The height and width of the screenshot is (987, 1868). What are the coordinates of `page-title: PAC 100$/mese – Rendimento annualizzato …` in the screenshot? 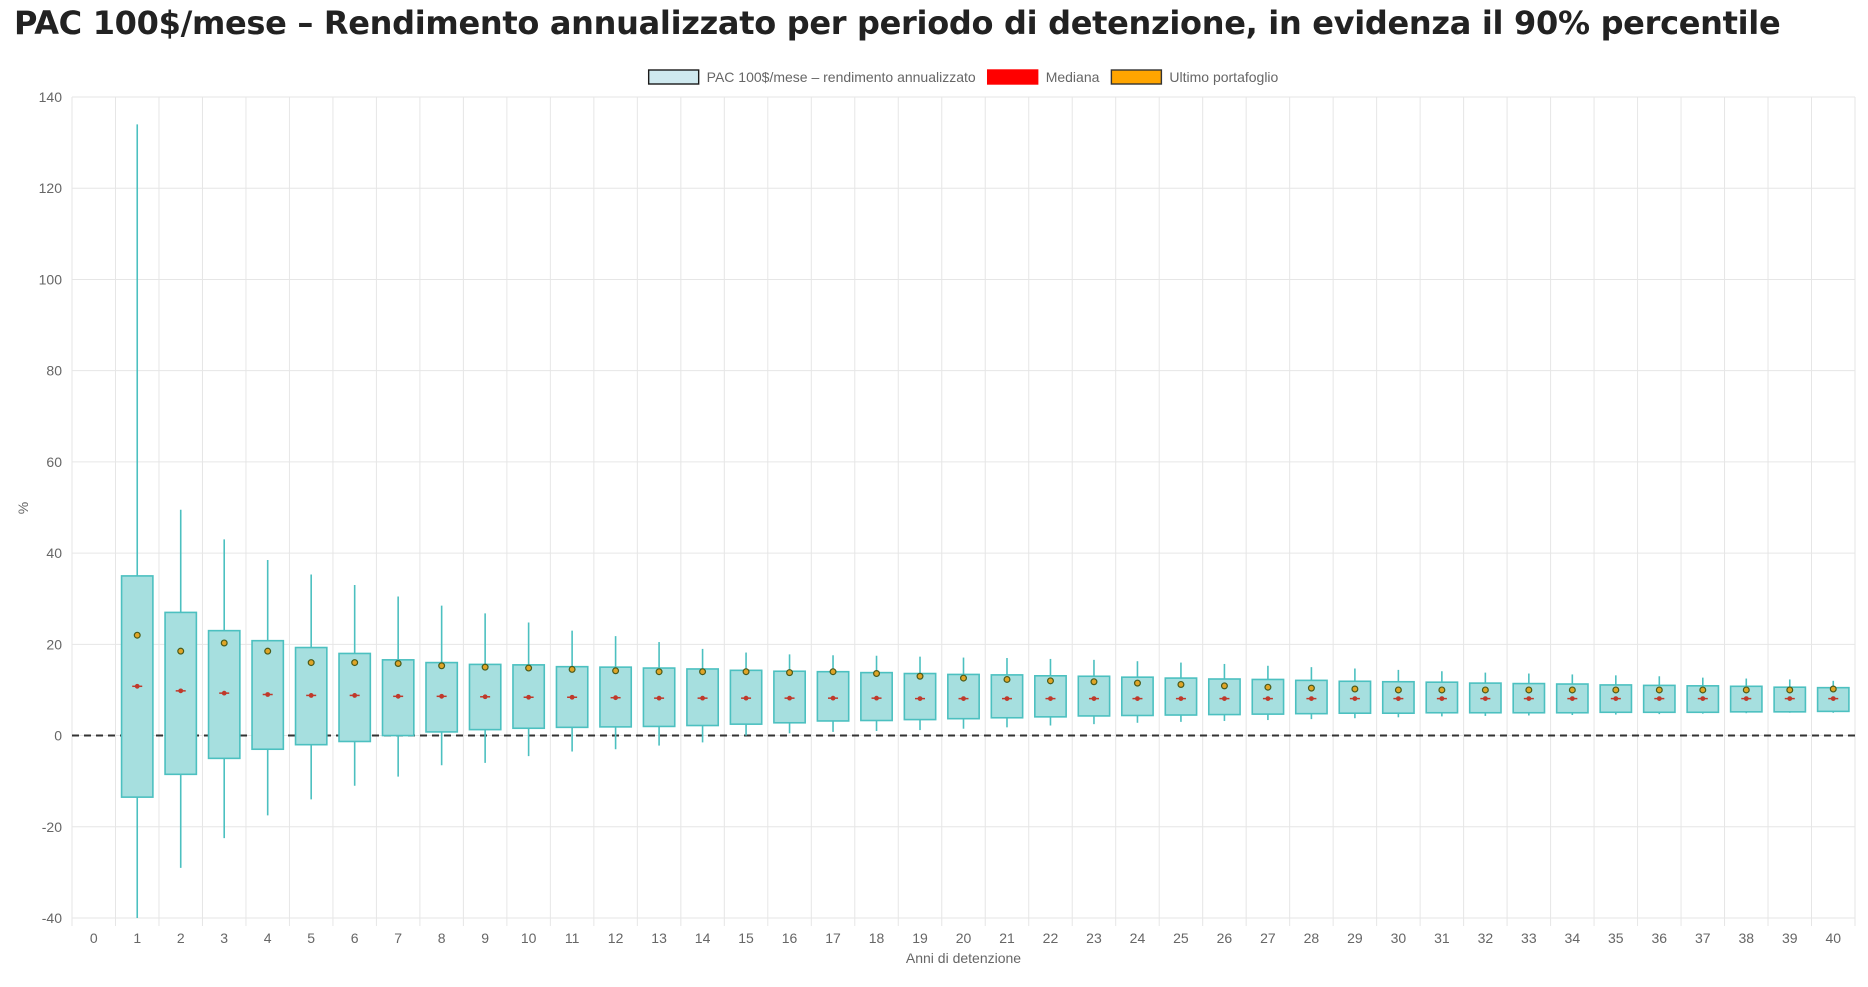 It's located at (897, 23).